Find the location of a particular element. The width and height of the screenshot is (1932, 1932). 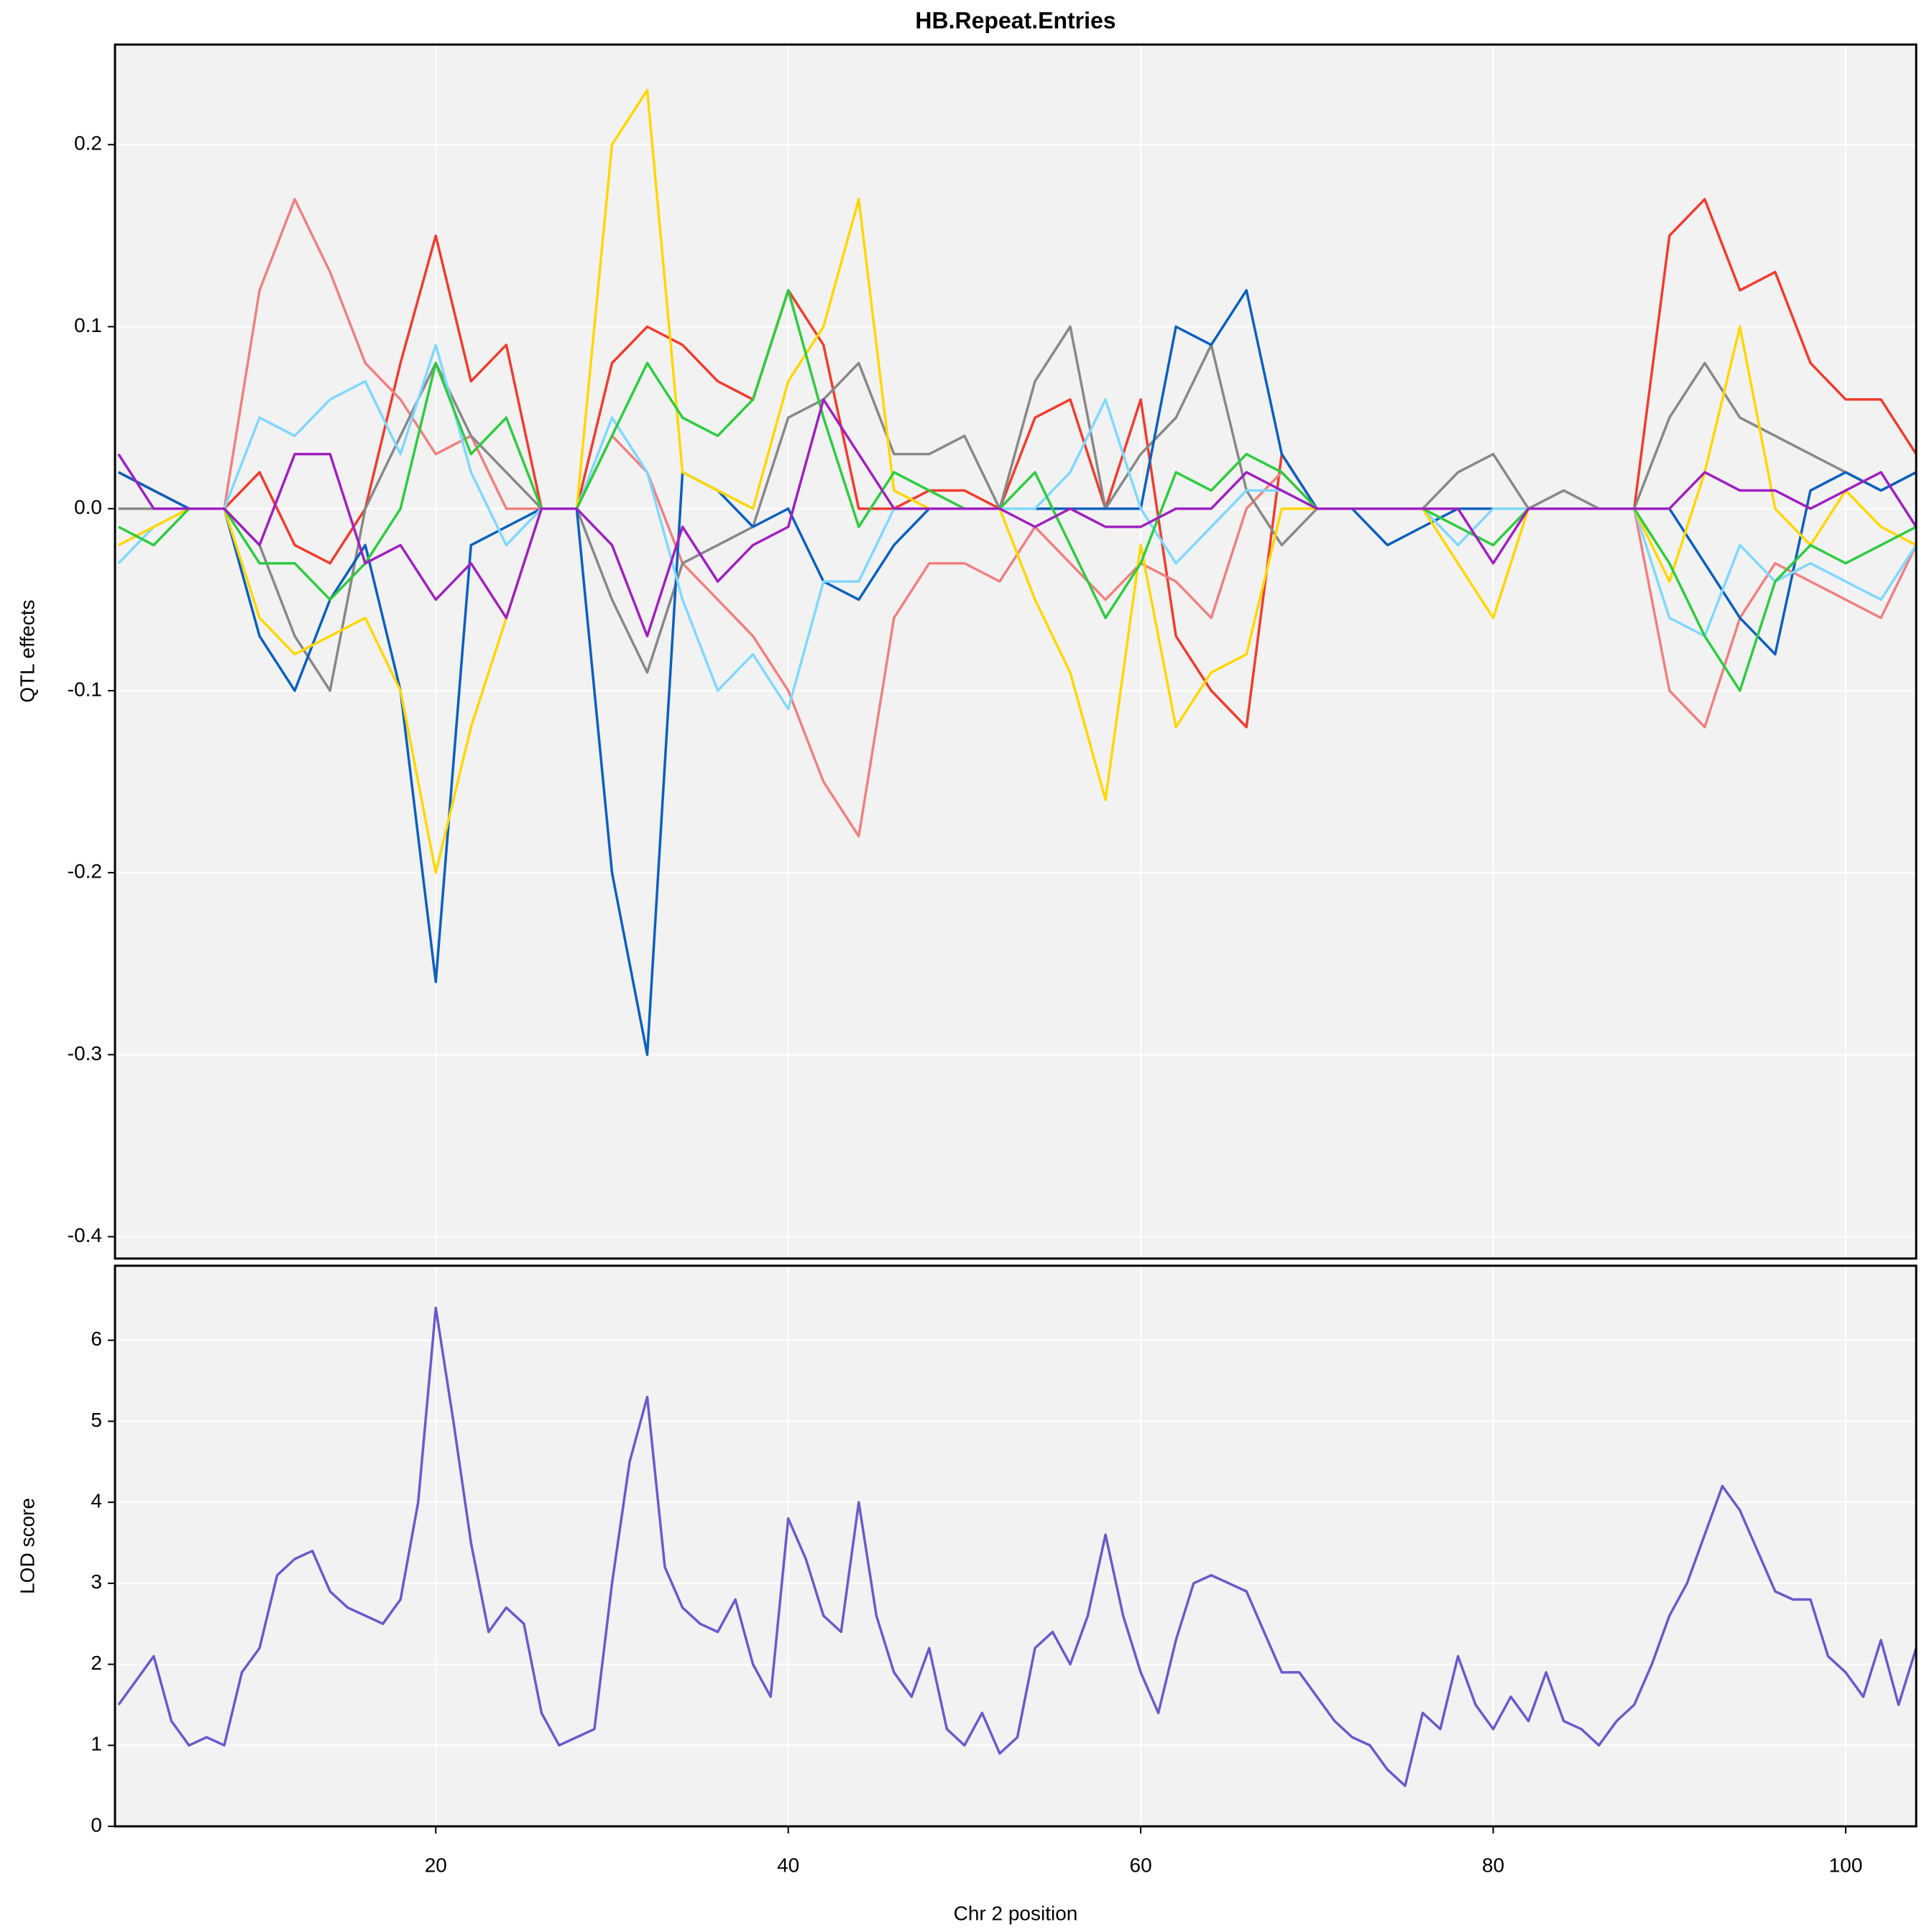

x-tick-label: 40 is located at coordinates (788, 1865).